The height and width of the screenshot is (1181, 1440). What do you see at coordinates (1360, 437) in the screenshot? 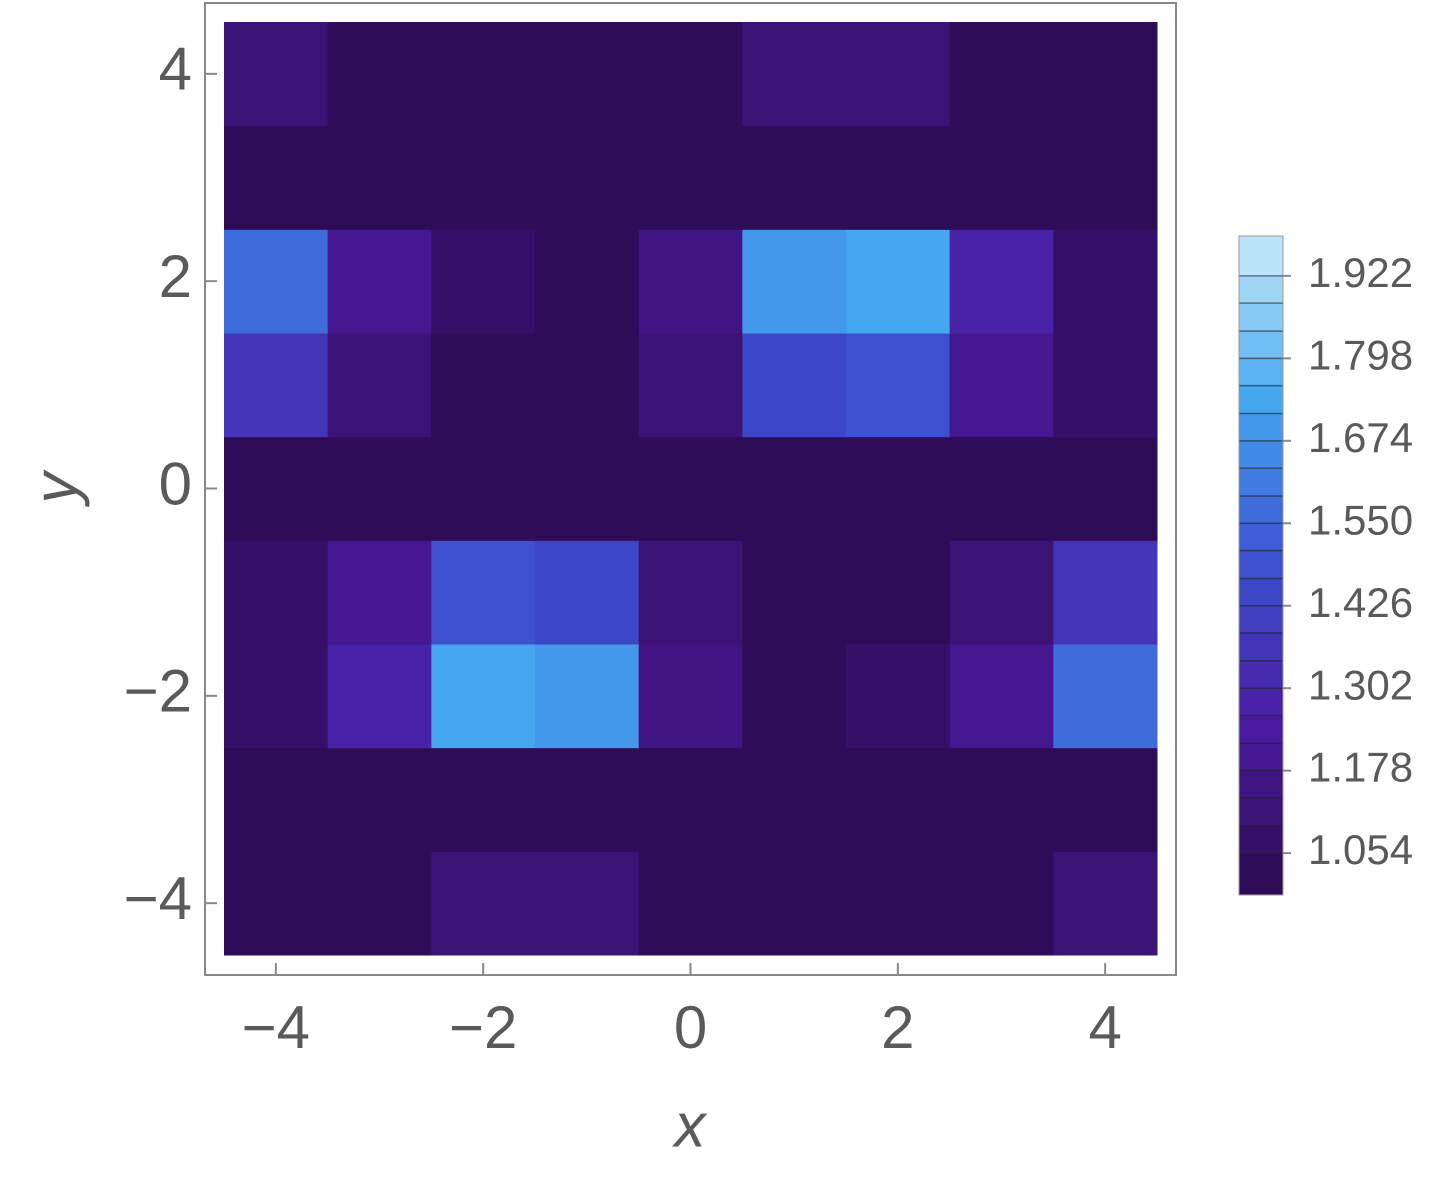
I see `colorbar-tick-label: 1.674` at bounding box center [1360, 437].